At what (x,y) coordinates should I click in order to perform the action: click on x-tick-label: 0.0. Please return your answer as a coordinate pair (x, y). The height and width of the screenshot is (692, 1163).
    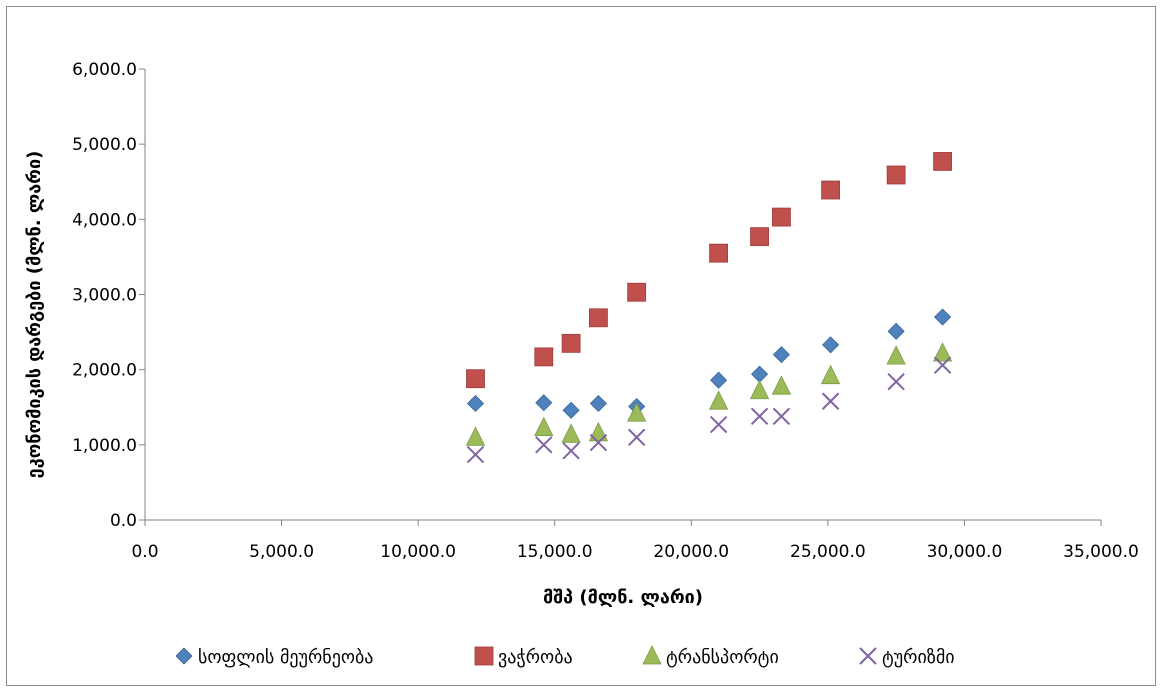
    Looking at the image, I should click on (144, 552).